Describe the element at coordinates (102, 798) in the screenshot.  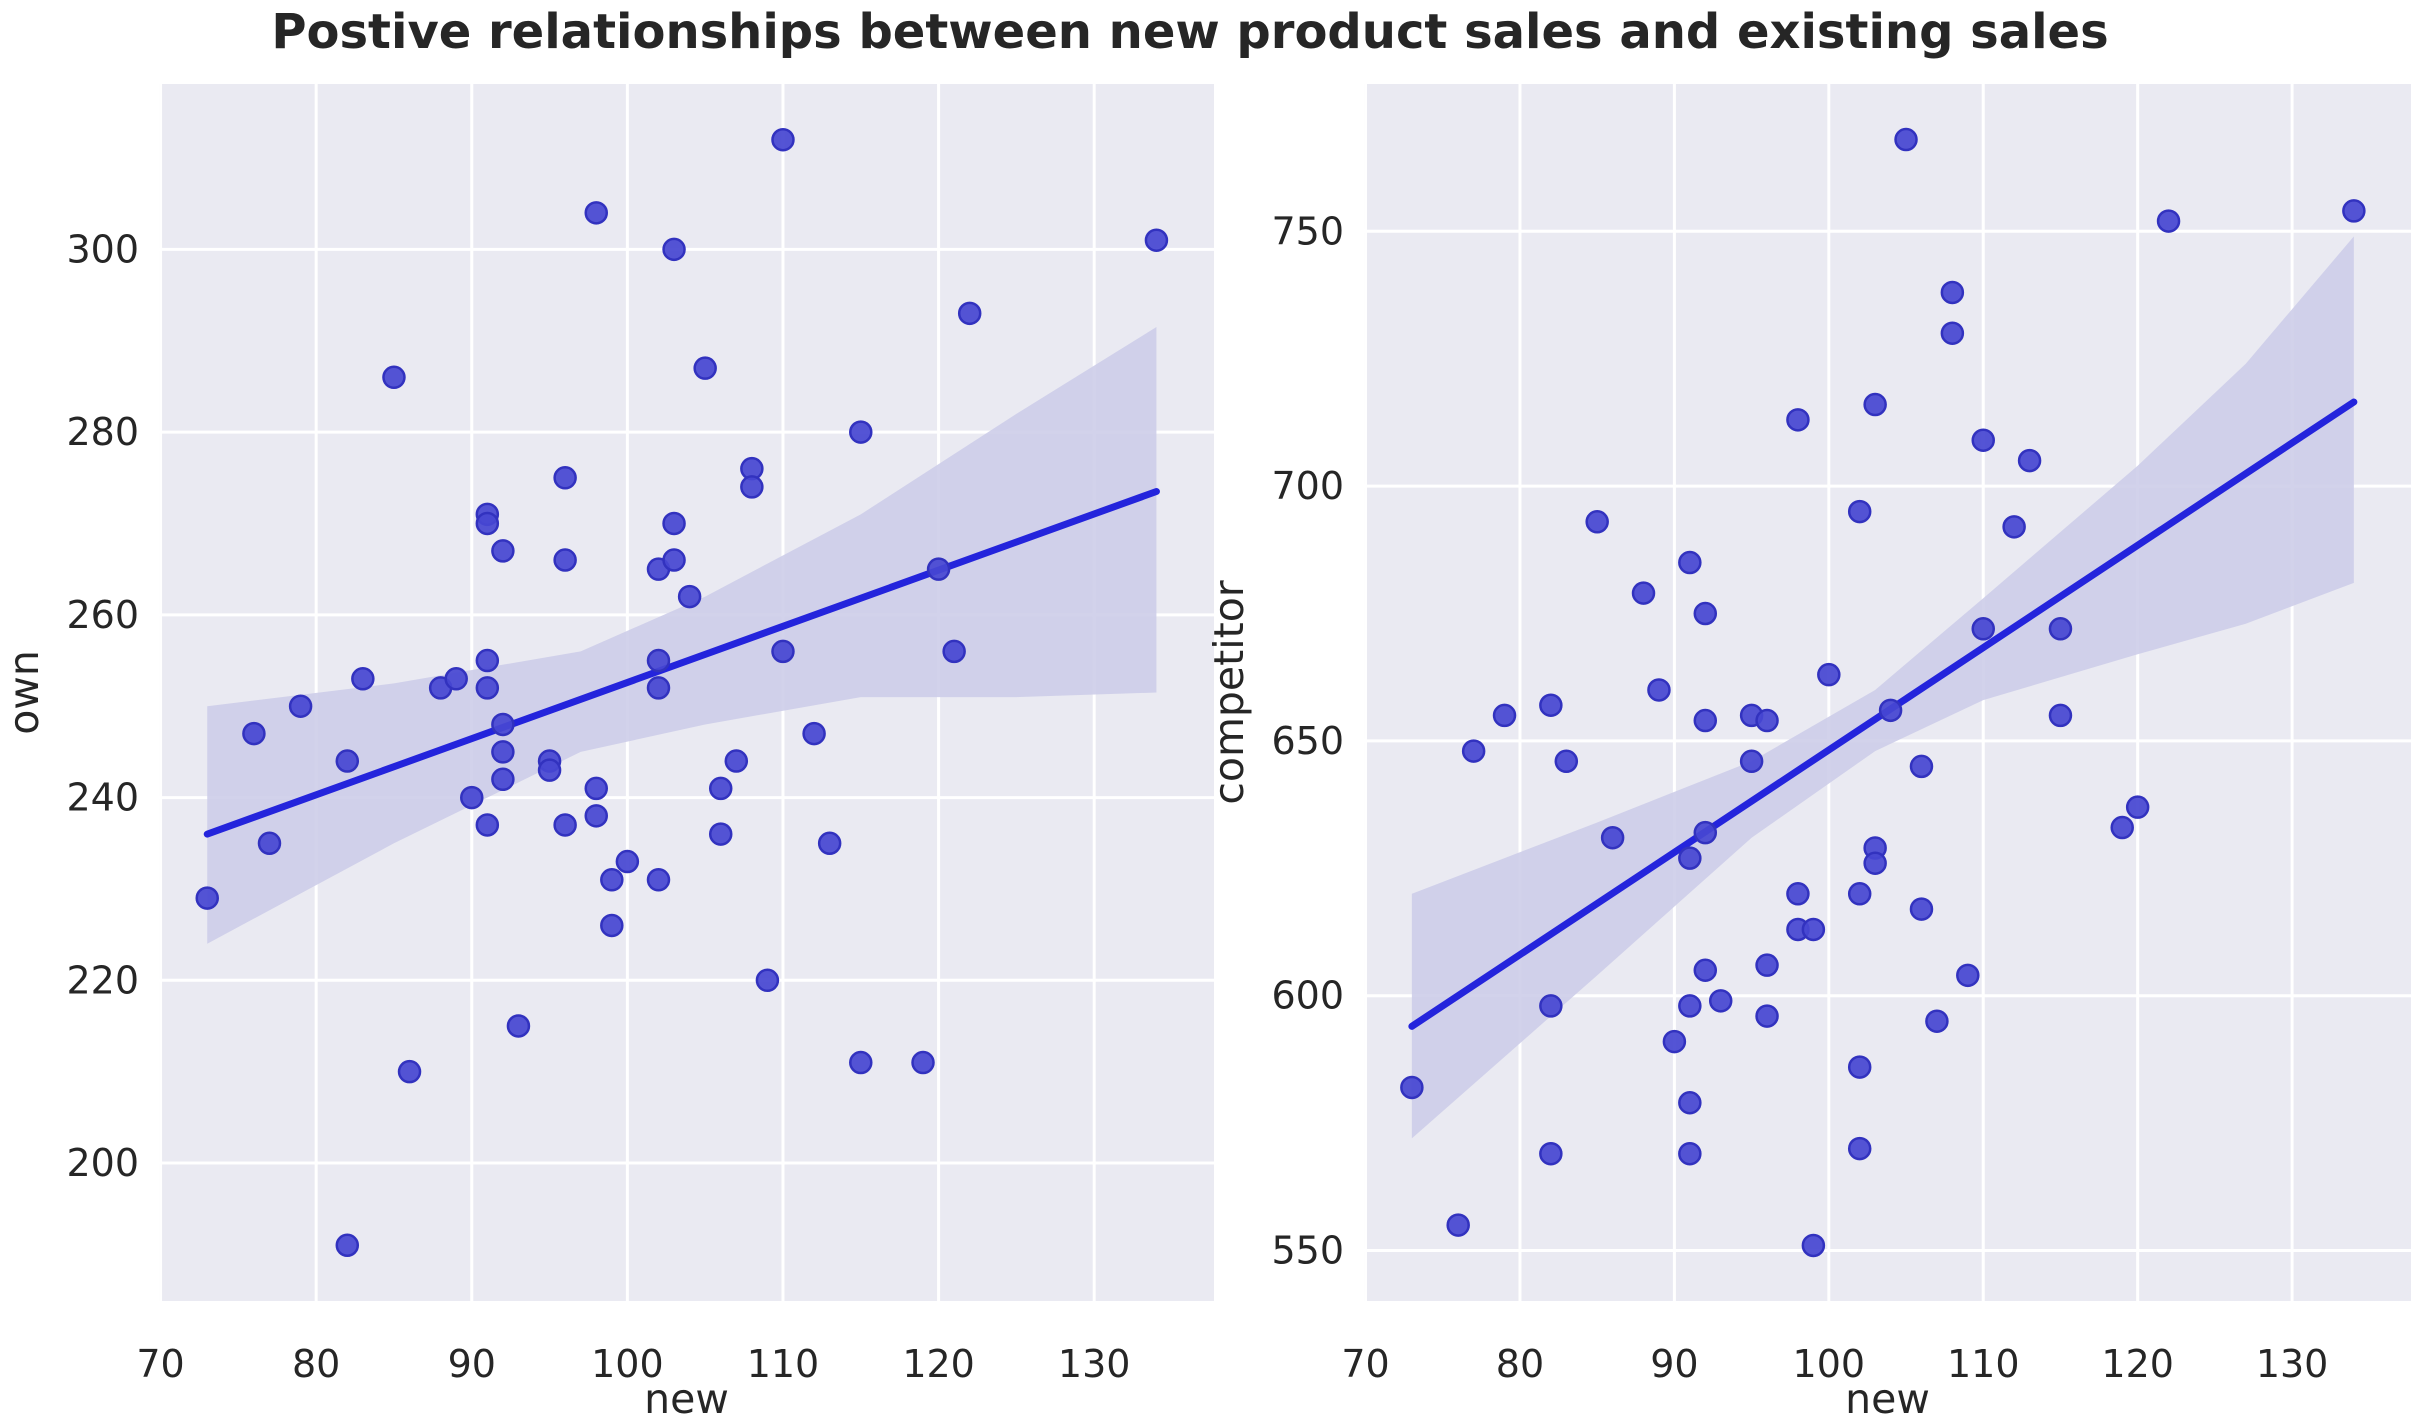
I see `y-tick-label: 240` at that location.